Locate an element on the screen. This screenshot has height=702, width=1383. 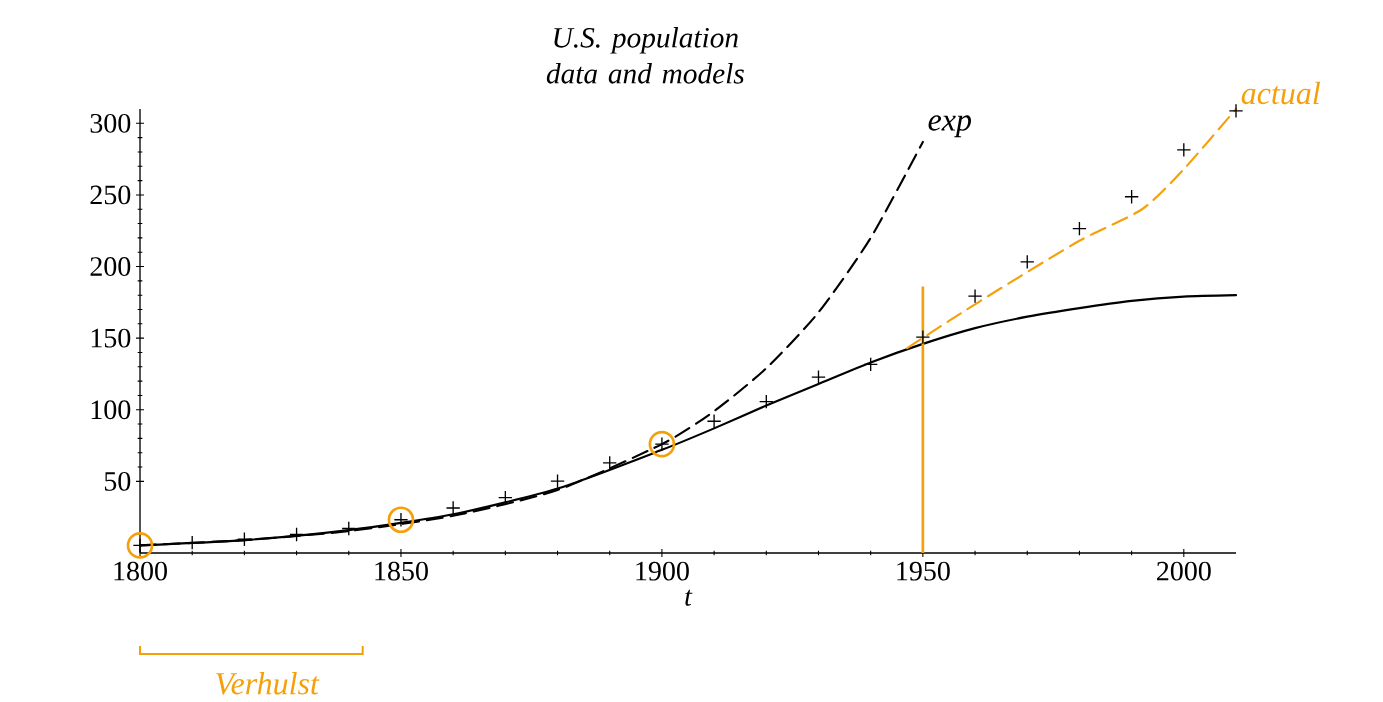
x-axis-title: t is located at coordinates (689, 597).